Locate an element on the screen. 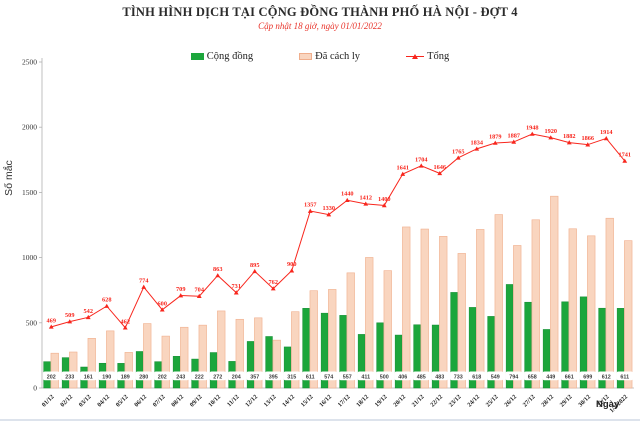  svg-text: 24/12 is located at coordinates (473, 400).